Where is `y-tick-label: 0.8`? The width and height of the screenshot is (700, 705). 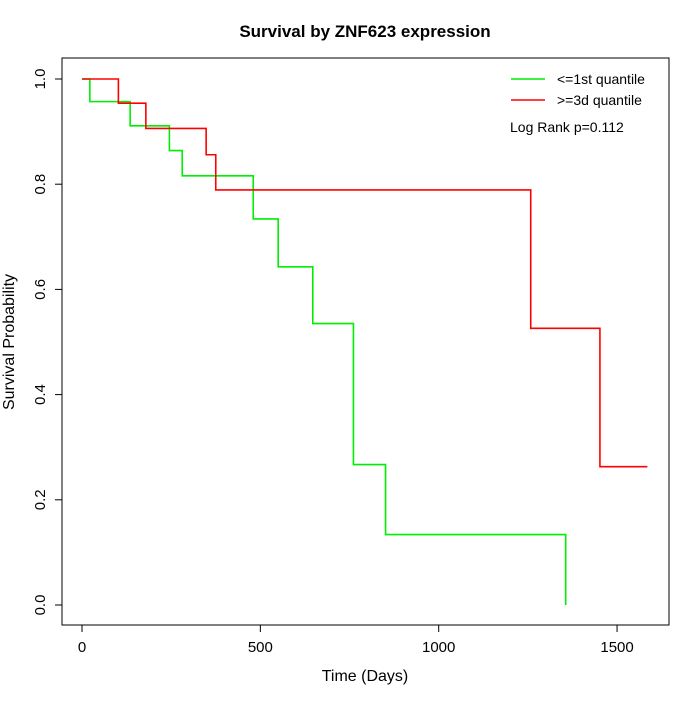
y-tick-label: 0.8 is located at coordinates (40, 184).